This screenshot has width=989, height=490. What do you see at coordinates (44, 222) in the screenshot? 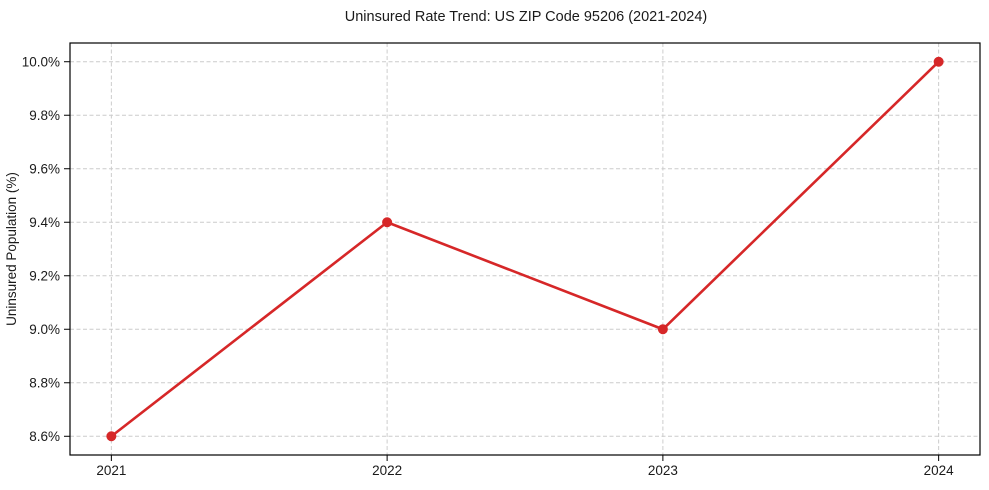
I see `y-tick-label: 9.4%` at bounding box center [44, 222].